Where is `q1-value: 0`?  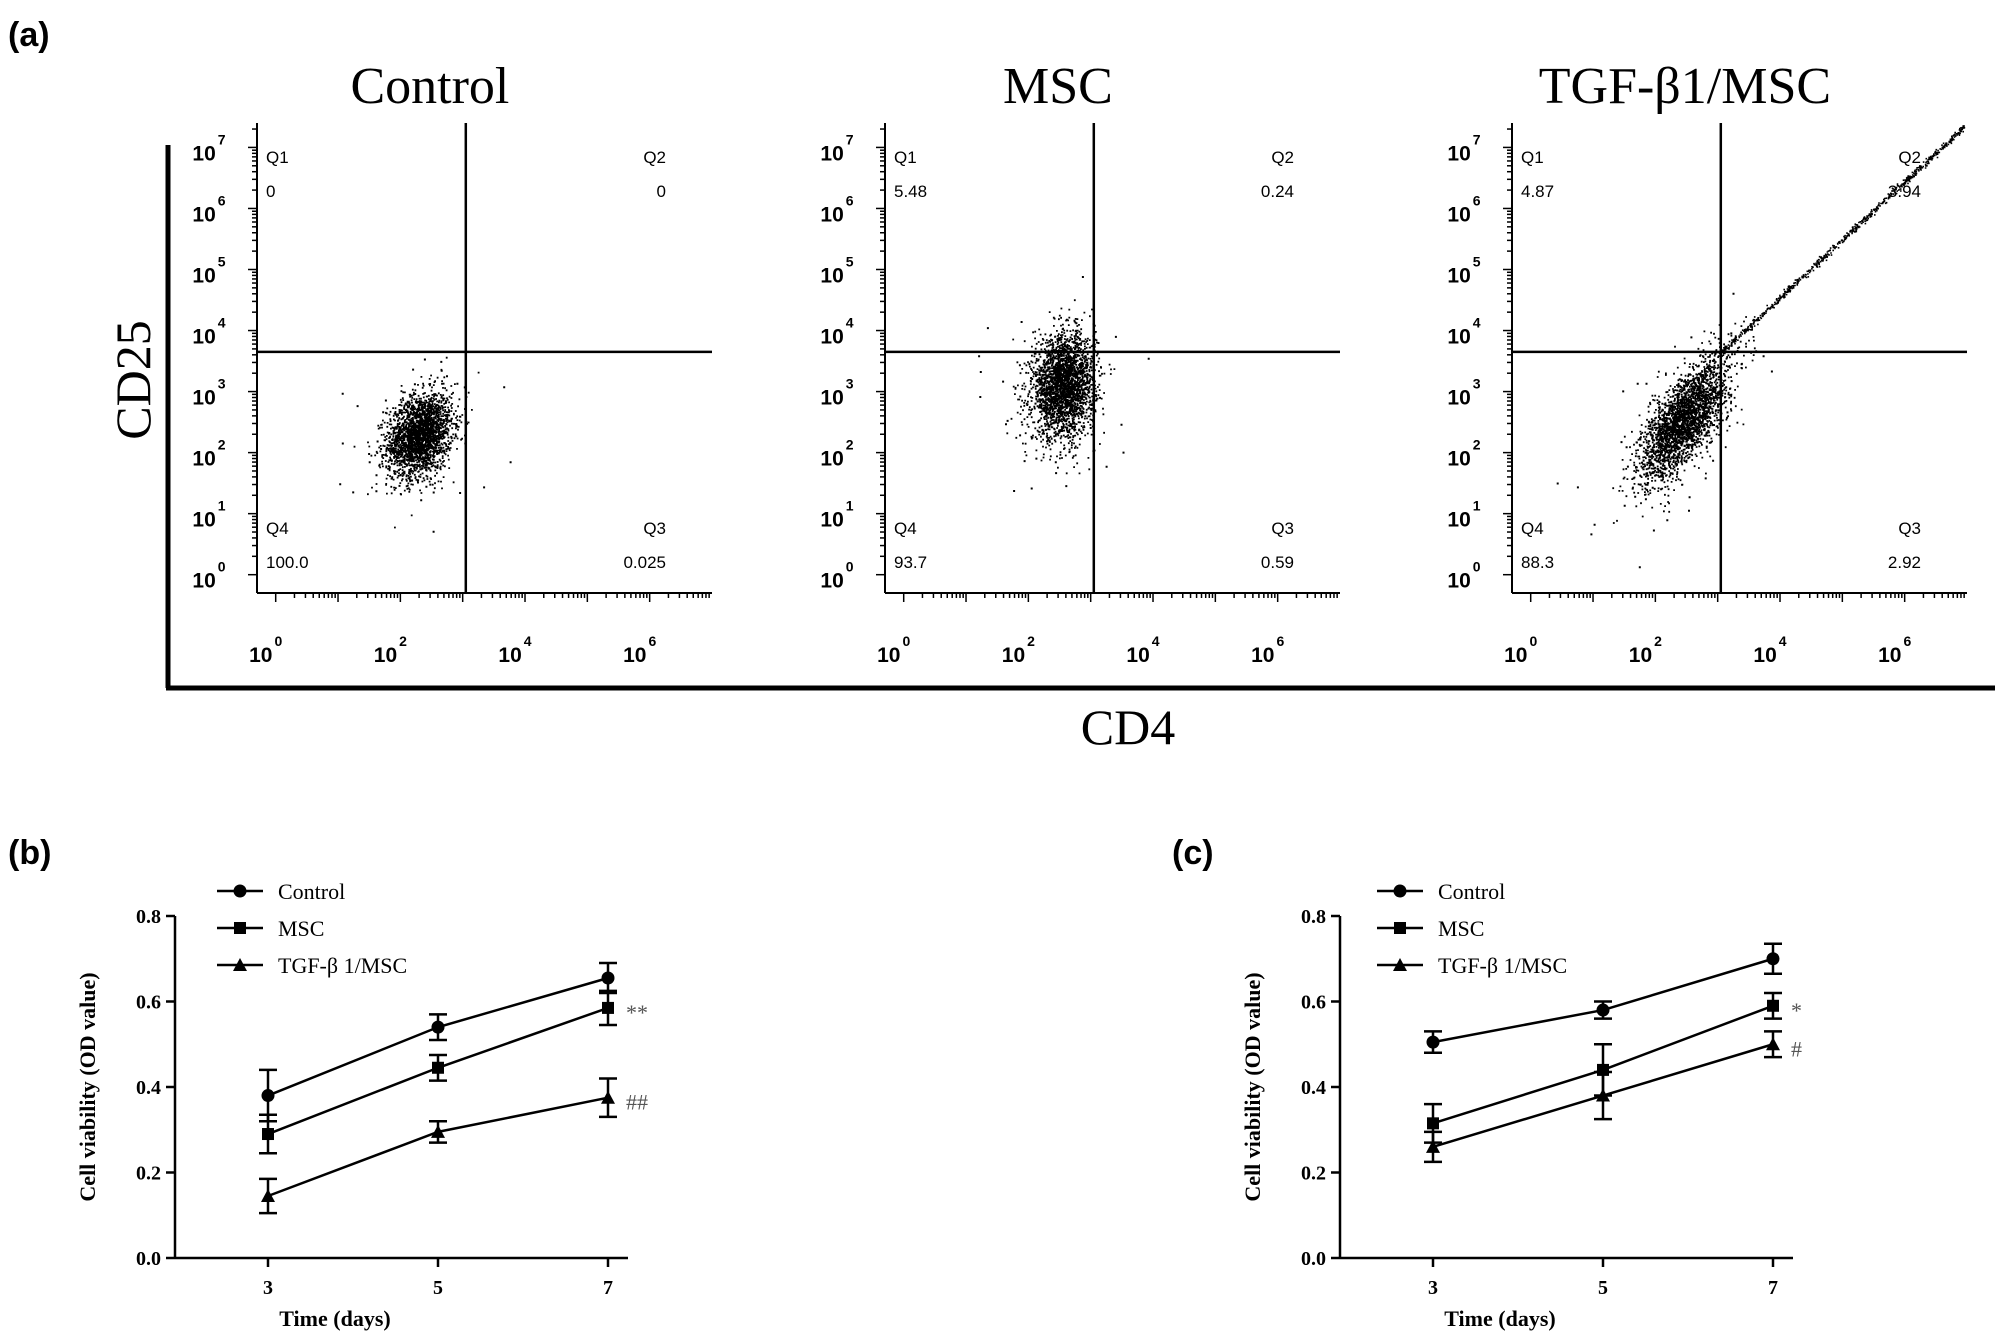 q1-value: 0 is located at coordinates (270, 191).